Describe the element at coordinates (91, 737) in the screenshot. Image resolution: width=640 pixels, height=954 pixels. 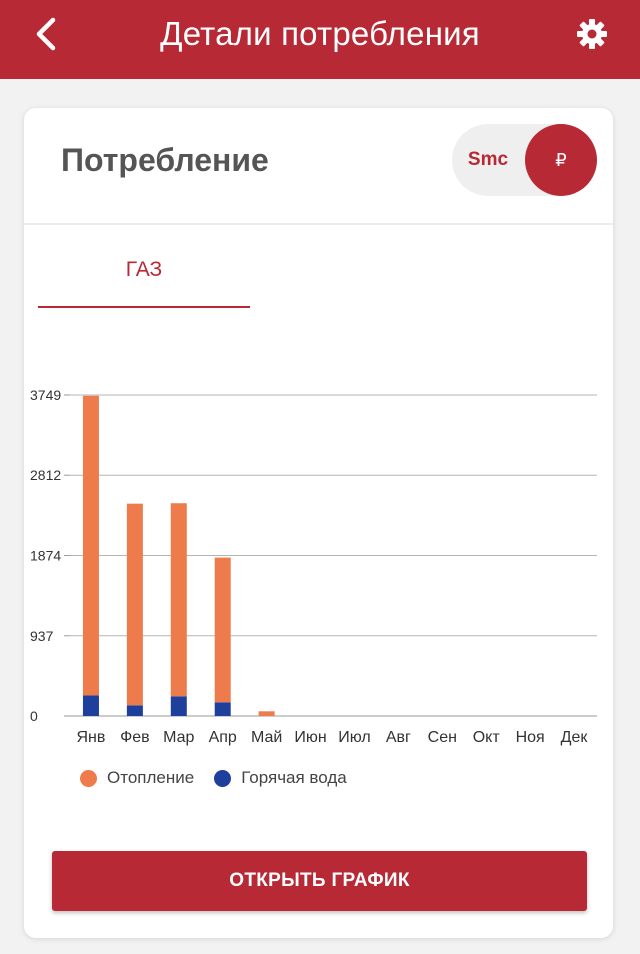
I see `x-tick-label: Янв` at that location.